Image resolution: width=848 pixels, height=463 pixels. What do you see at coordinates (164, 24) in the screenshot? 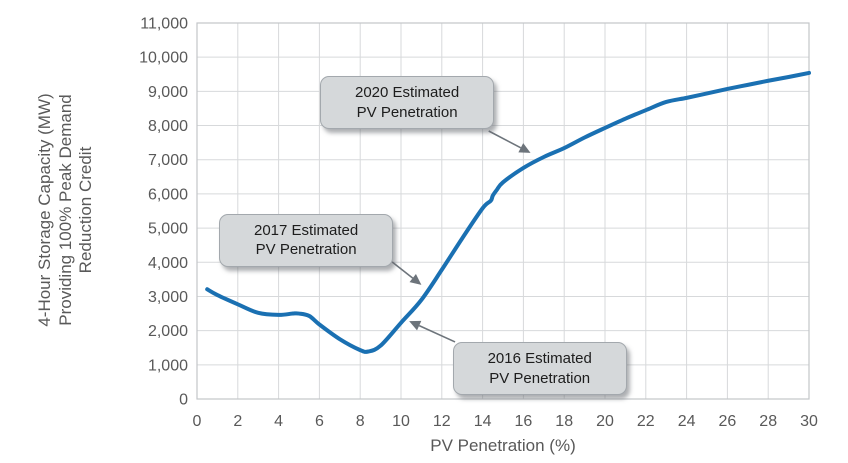
I see `y-tick-label: 11,000` at bounding box center [164, 24].